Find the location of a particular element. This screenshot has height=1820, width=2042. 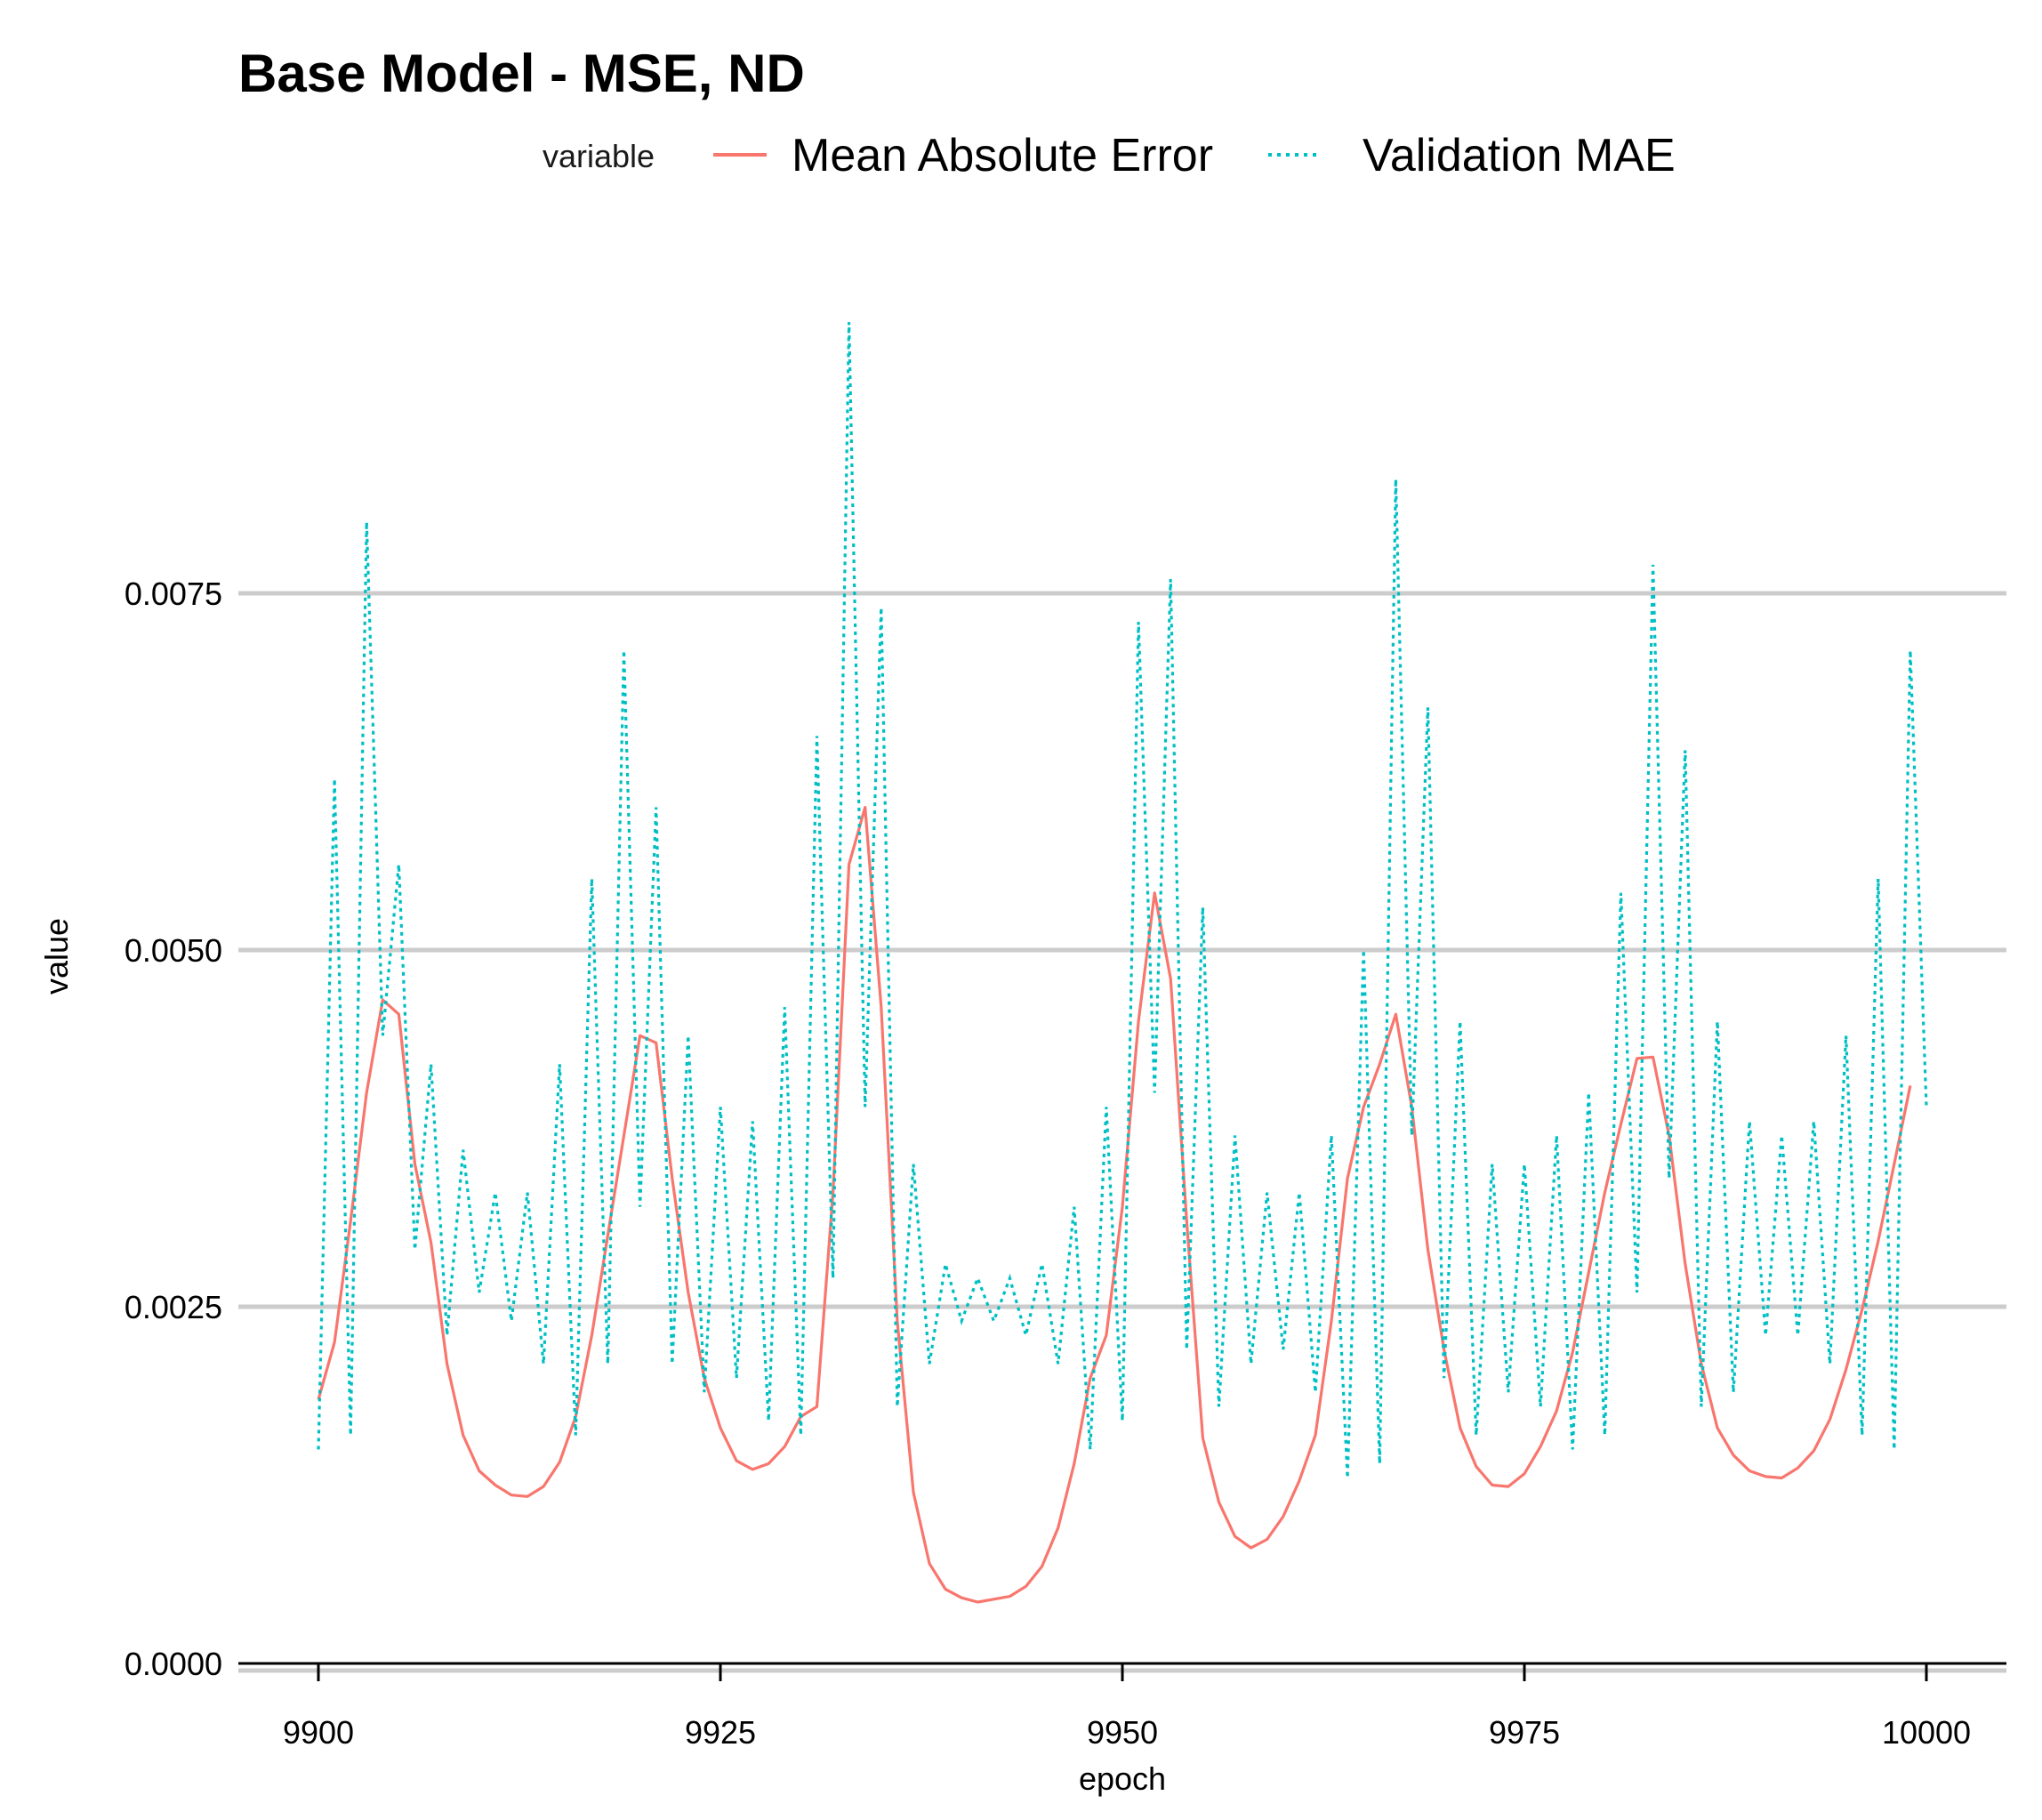

y-tick-label: 0.0025 is located at coordinates (173, 1307).